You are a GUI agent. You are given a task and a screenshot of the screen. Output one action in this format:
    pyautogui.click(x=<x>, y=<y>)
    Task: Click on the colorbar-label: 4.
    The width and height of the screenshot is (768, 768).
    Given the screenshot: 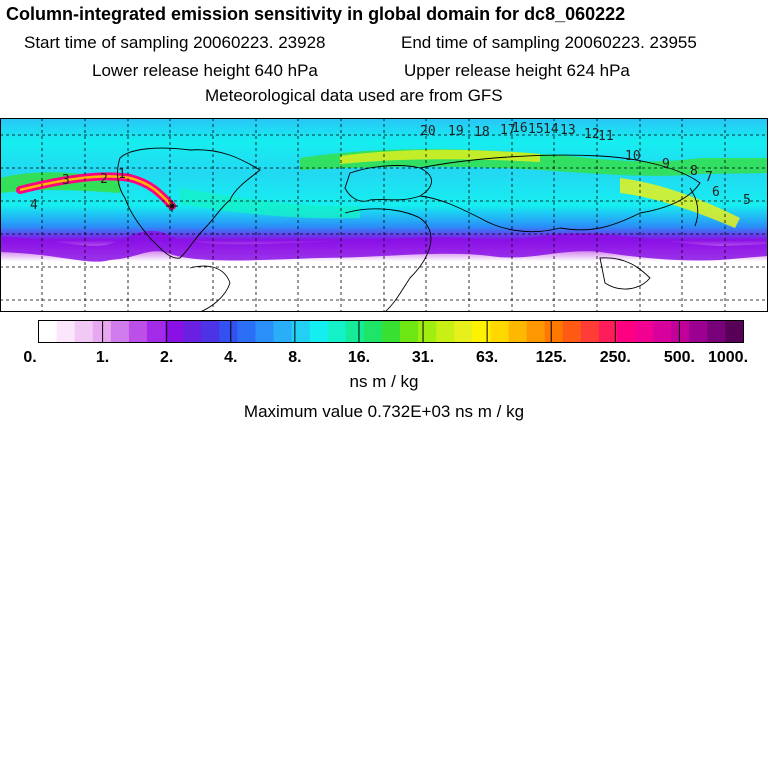 What is the action you would take?
    pyautogui.click(x=230, y=357)
    